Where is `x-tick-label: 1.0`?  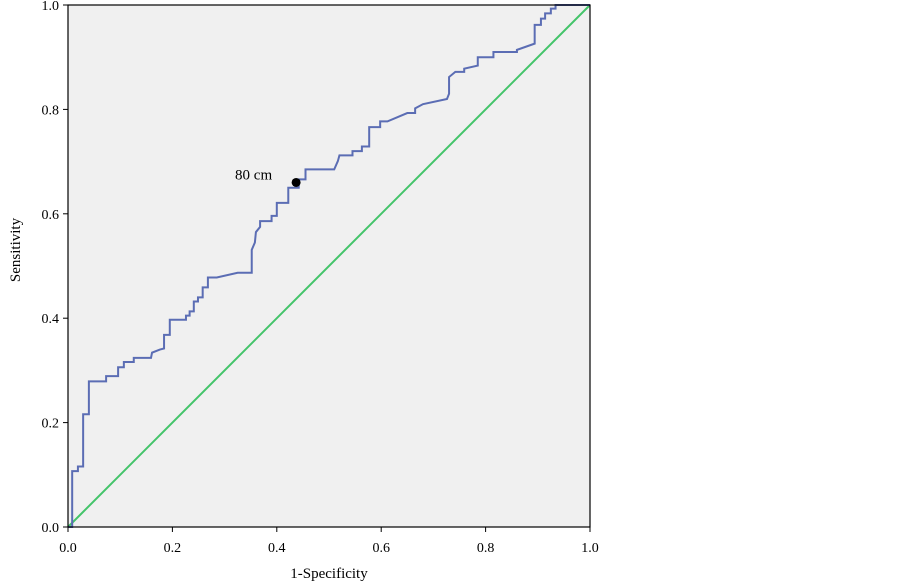
x-tick-label: 1.0 is located at coordinates (590, 548).